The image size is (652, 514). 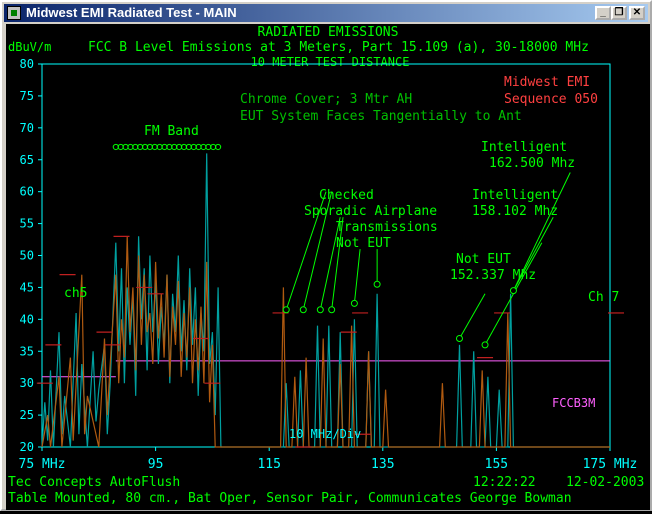 I want to click on ch5-label: ch5, so click(x=75, y=293).